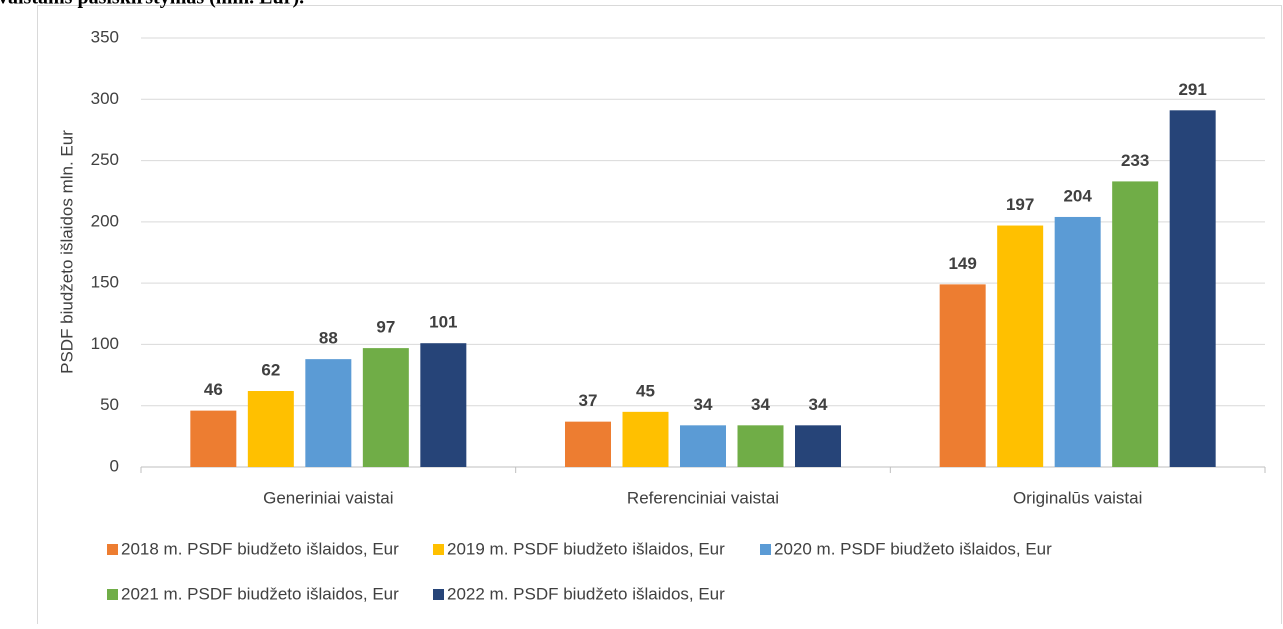  What do you see at coordinates (105, 282) in the screenshot?
I see `y-tick-label: 150` at bounding box center [105, 282].